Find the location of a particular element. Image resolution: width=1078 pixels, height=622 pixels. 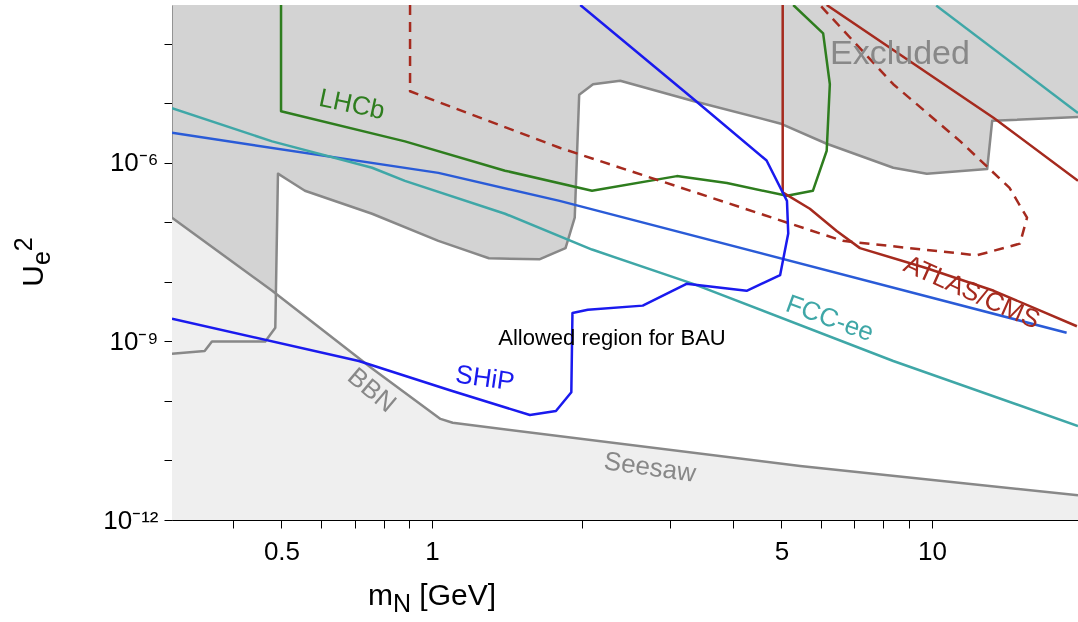

y-tick-label: 10⁻¹² is located at coordinates (131, 519).